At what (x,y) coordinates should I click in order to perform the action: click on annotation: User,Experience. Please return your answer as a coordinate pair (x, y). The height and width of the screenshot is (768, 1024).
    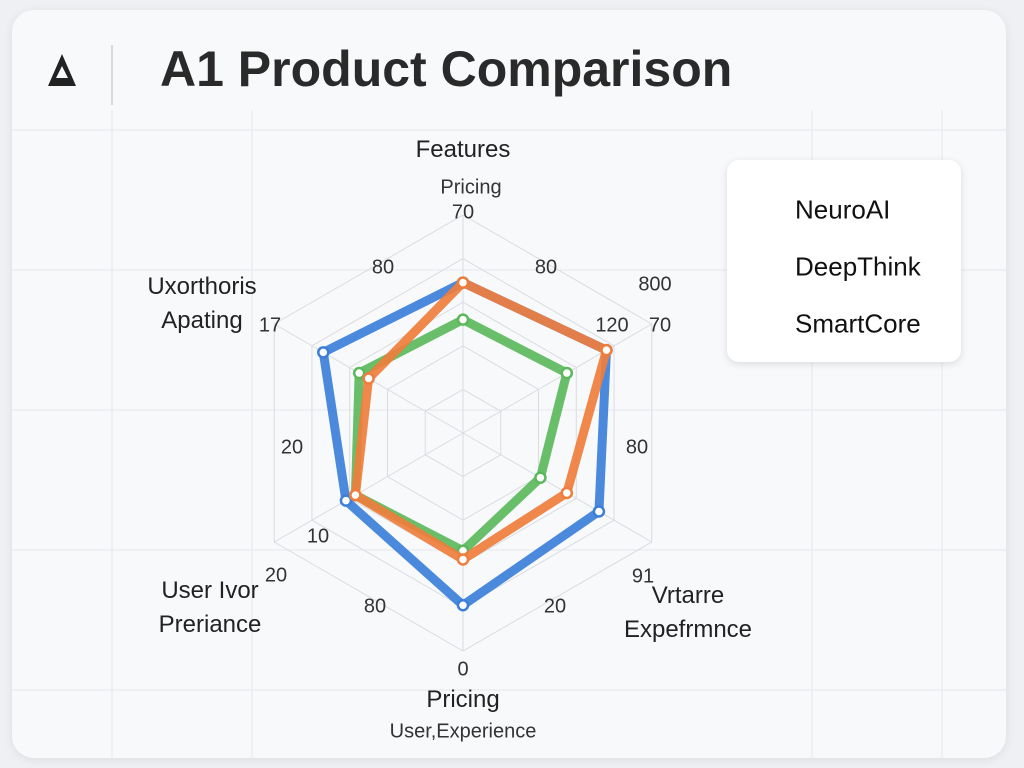
    Looking at the image, I should click on (463, 731).